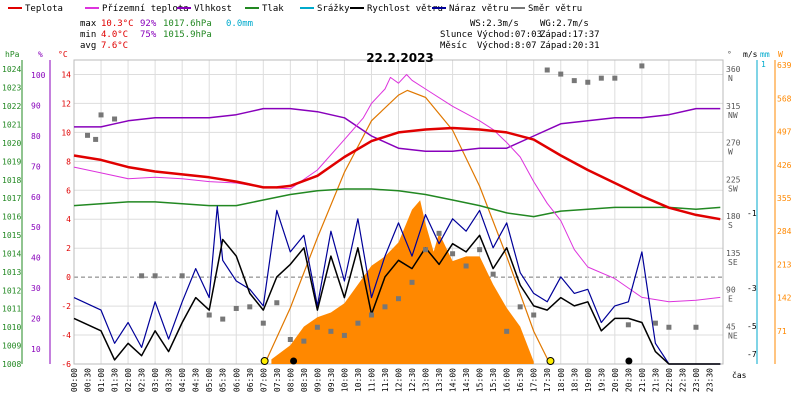  Describe the element at coordinates (11, 124) in the screenshot. I see `pressure-tick-label: 1021` at that location.